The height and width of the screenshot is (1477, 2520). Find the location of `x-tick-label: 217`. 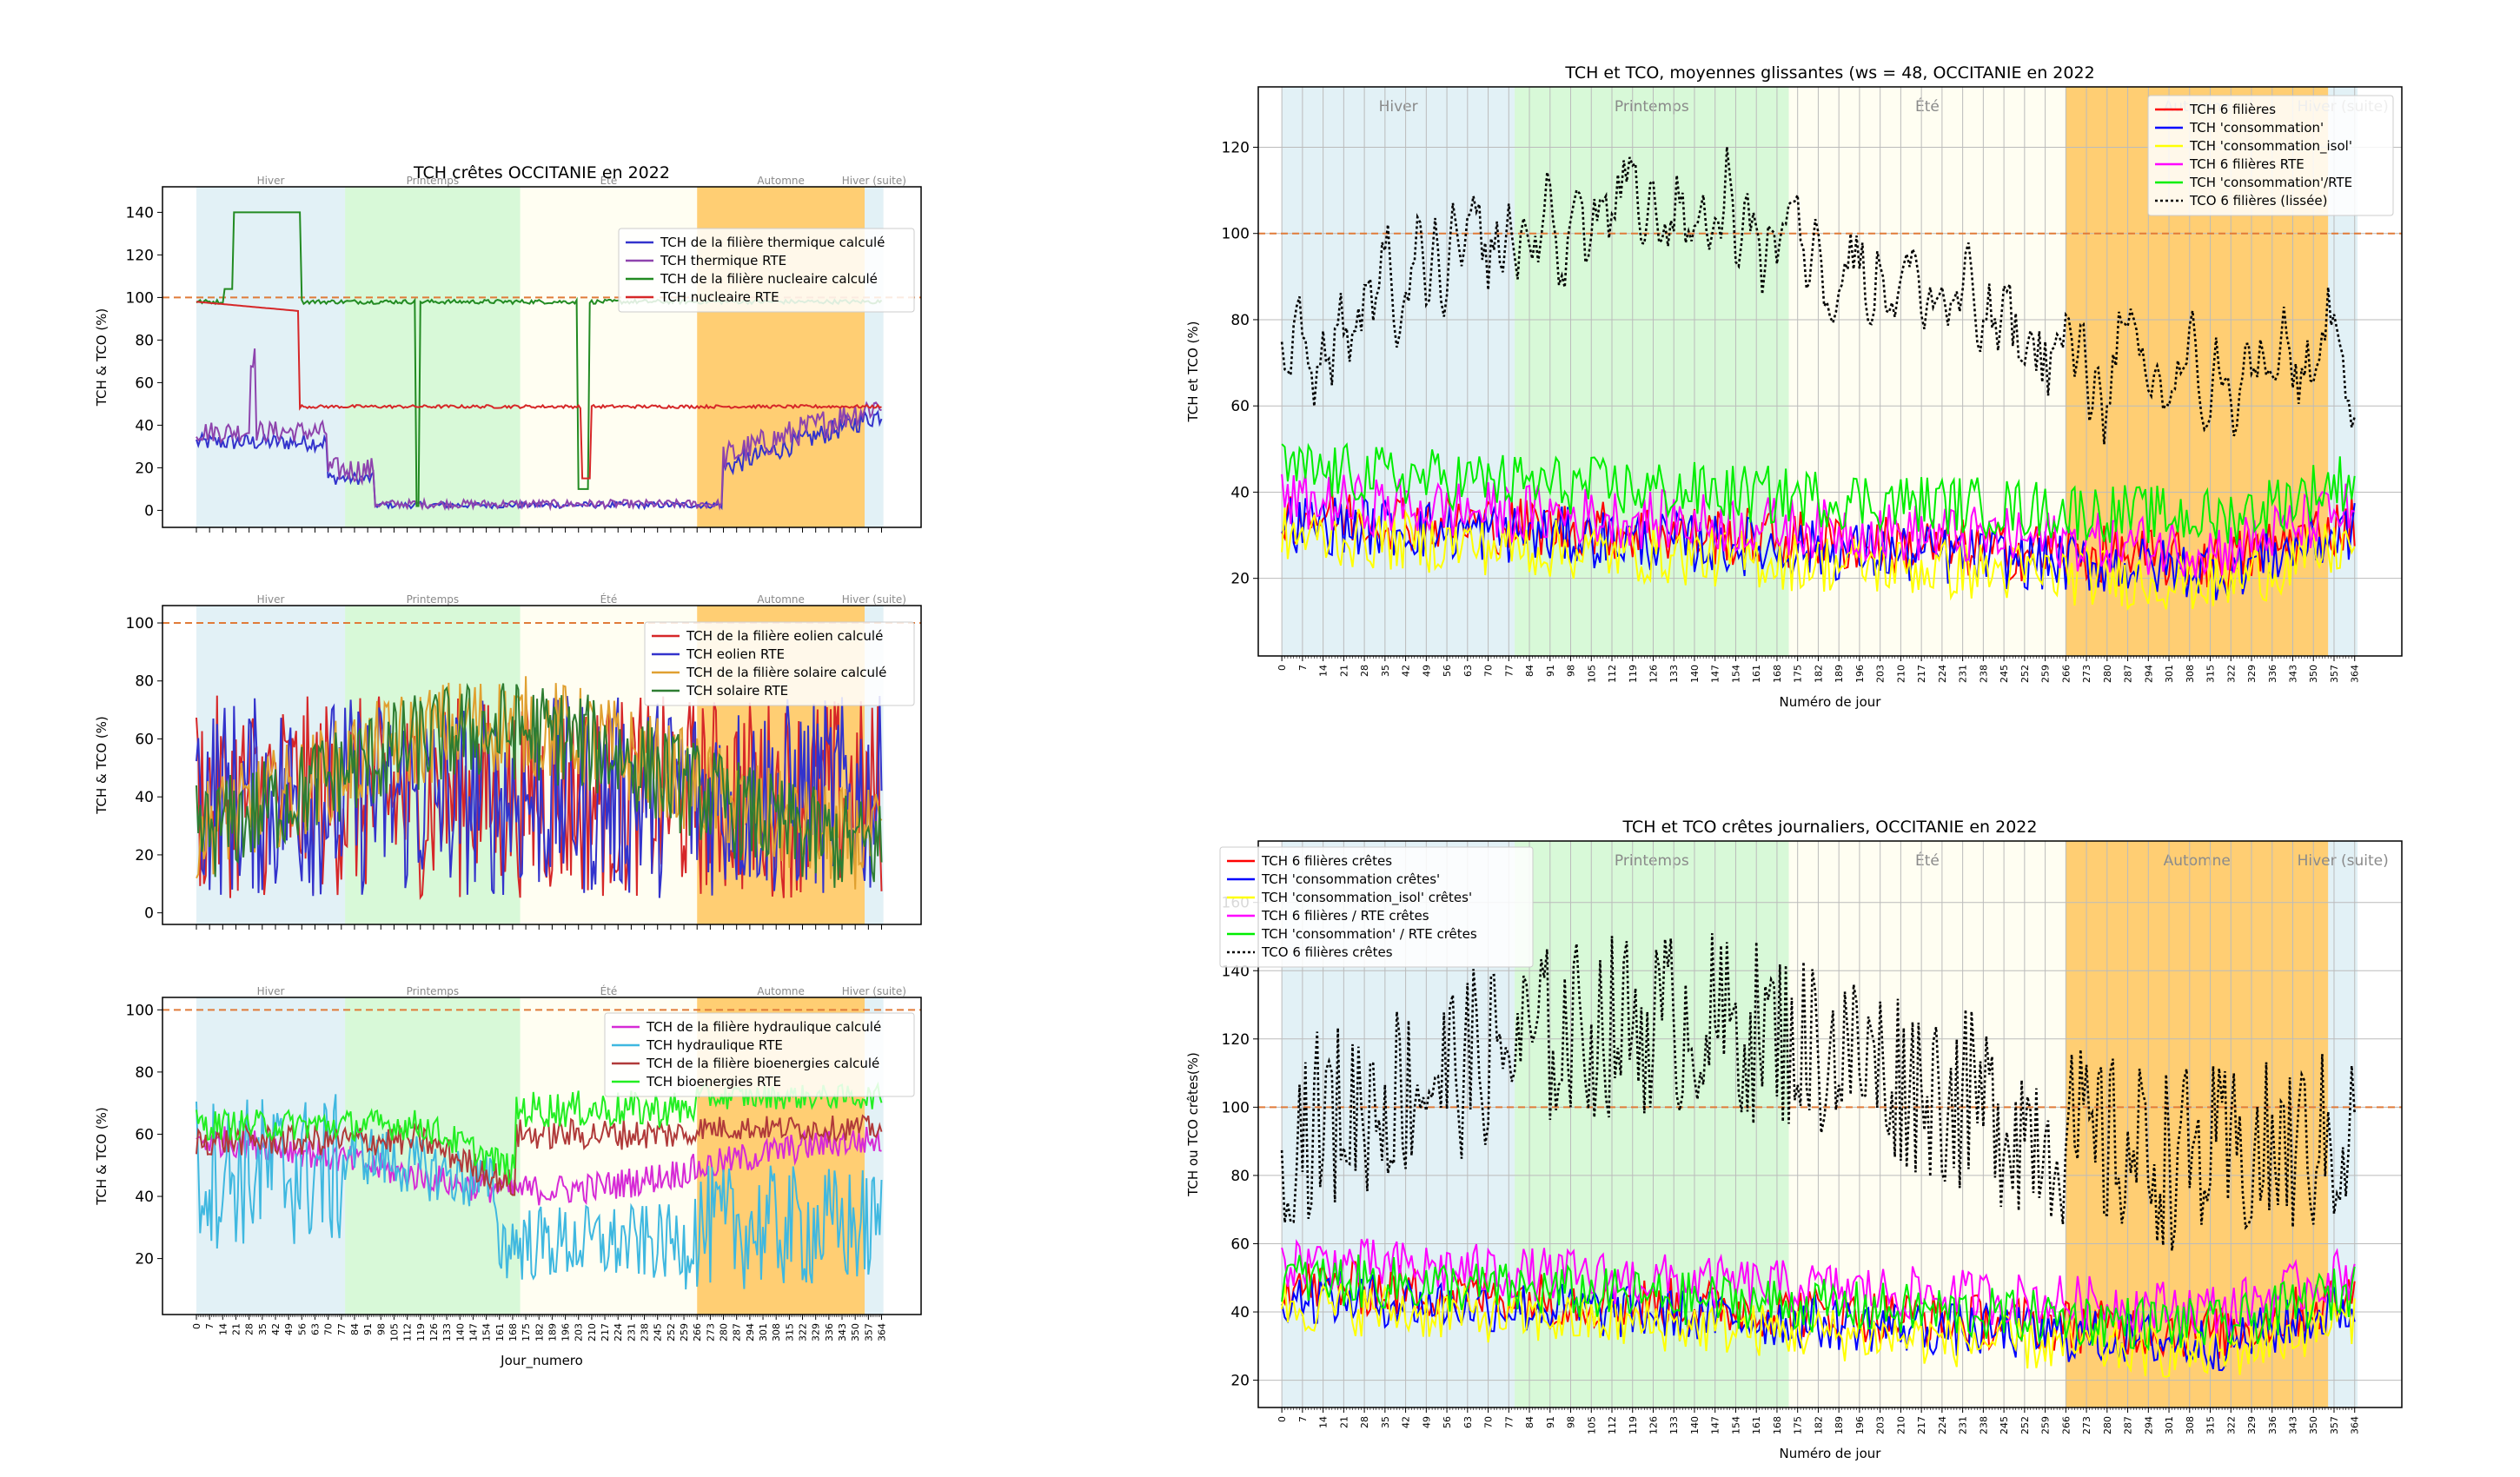

x-tick-label: 217 is located at coordinates (1921, 1425).